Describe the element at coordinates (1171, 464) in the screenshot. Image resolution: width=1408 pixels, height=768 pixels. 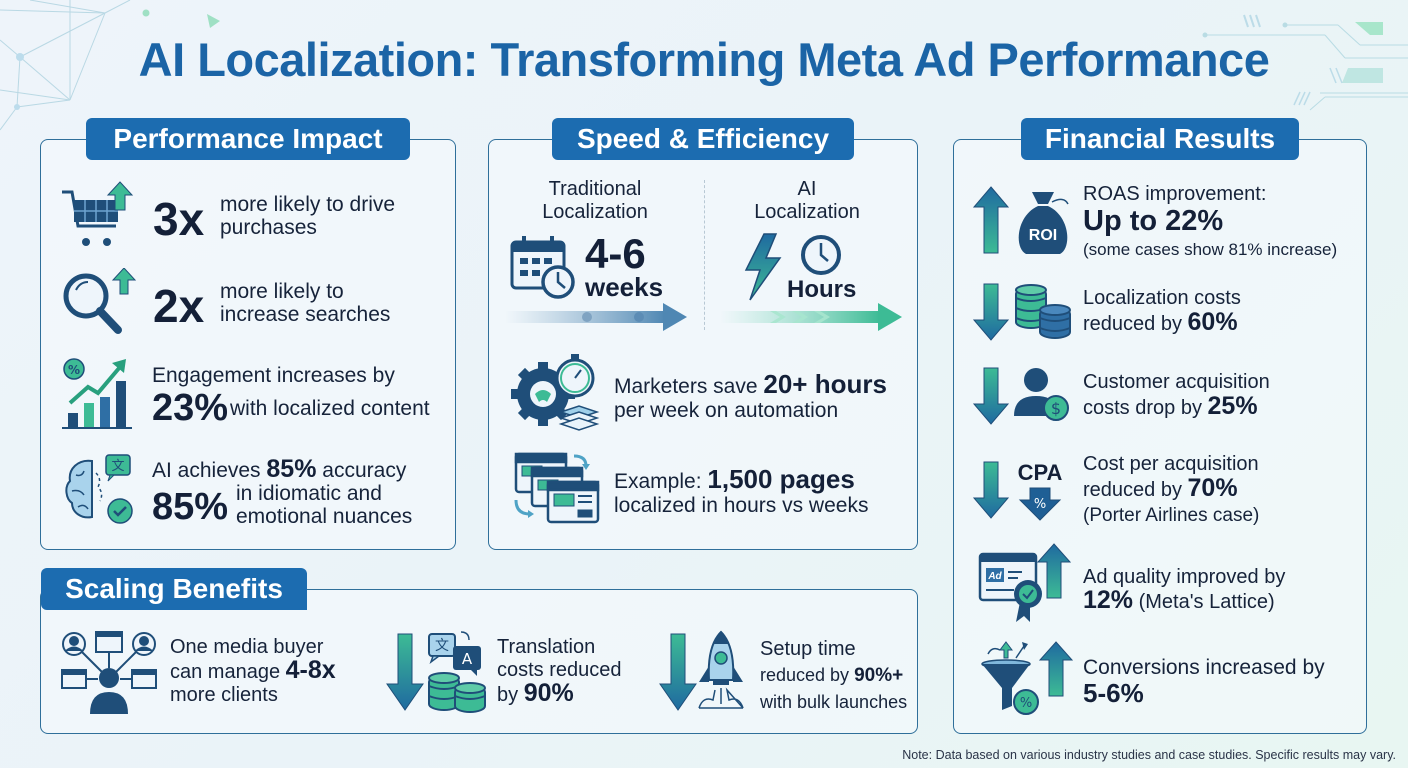
I see `cpa-line1: Cost per acquisition` at that location.